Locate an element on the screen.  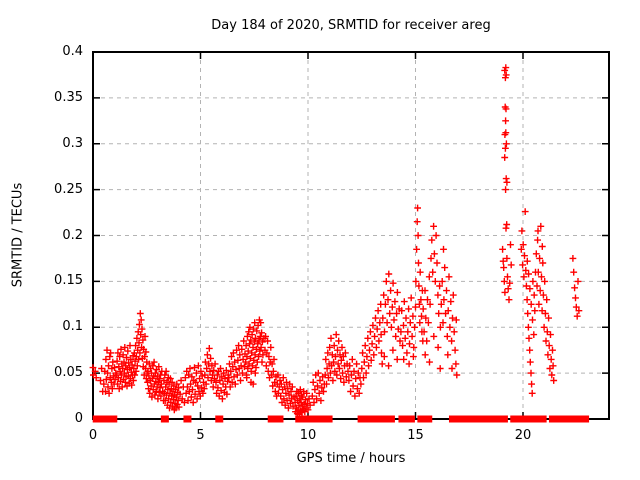
y-tick-label: 0.2 is located at coordinates (72, 235).